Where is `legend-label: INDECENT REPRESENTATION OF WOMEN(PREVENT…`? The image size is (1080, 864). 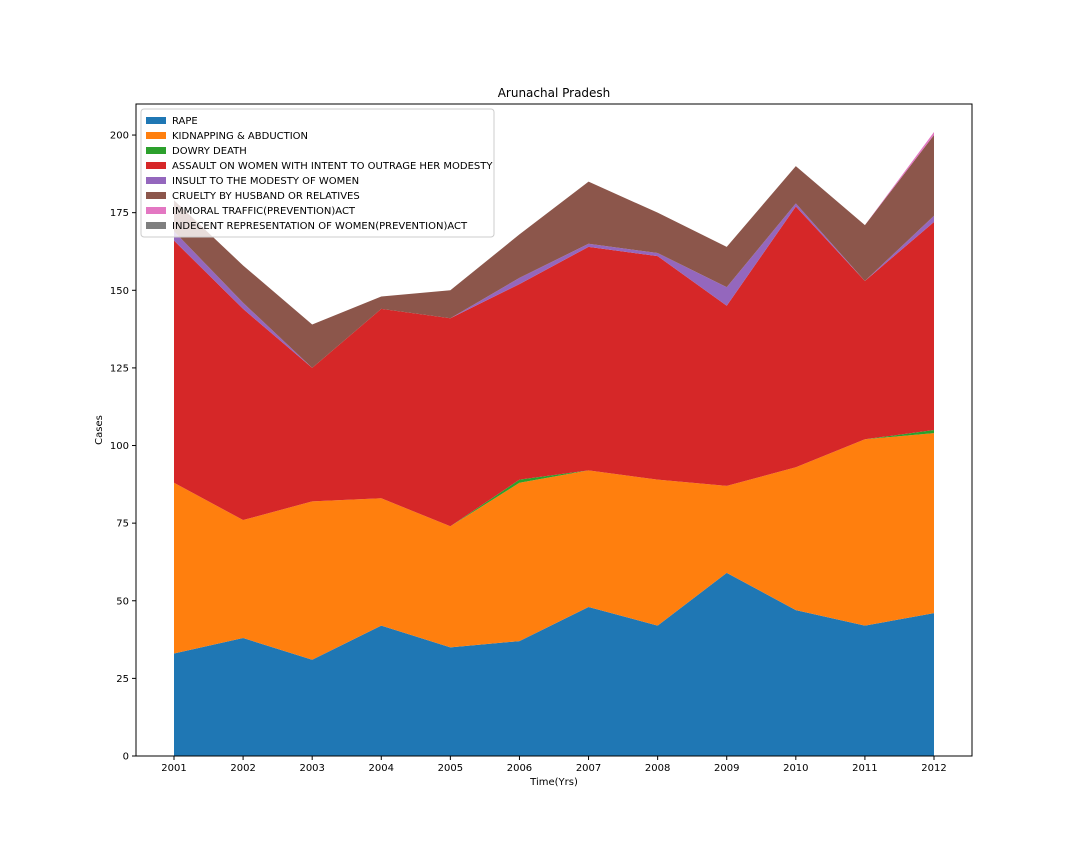 legend-label: INDECENT REPRESENTATION OF WOMEN(PREVENT… is located at coordinates (320, 226).